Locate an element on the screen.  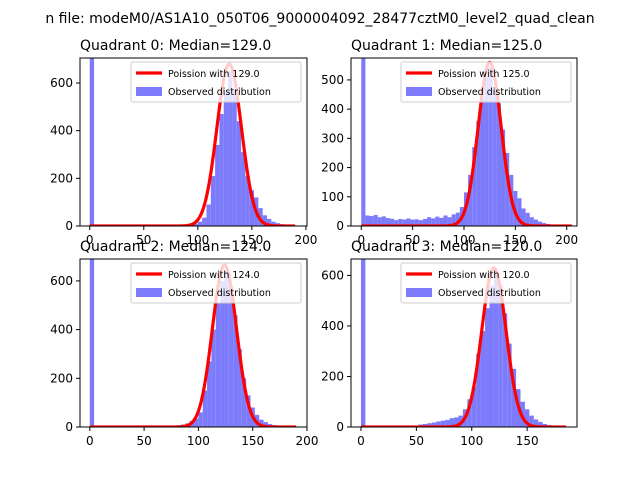
quadrant-1-xtick-label: 50 is located at coordinates (412, 240).